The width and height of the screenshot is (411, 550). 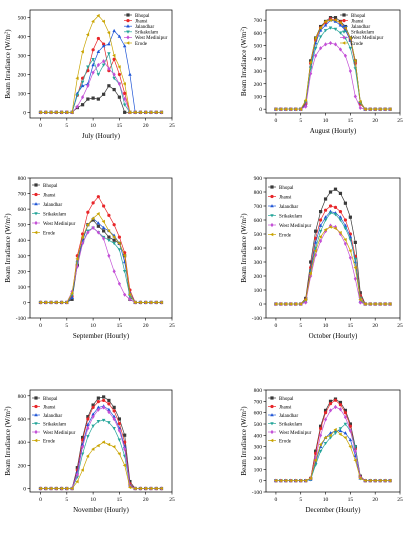 What do you see at coordinates (52, 416) in the screenshot?
I see `legend-entry: Jalandhar` at bounding box center [52, 416].